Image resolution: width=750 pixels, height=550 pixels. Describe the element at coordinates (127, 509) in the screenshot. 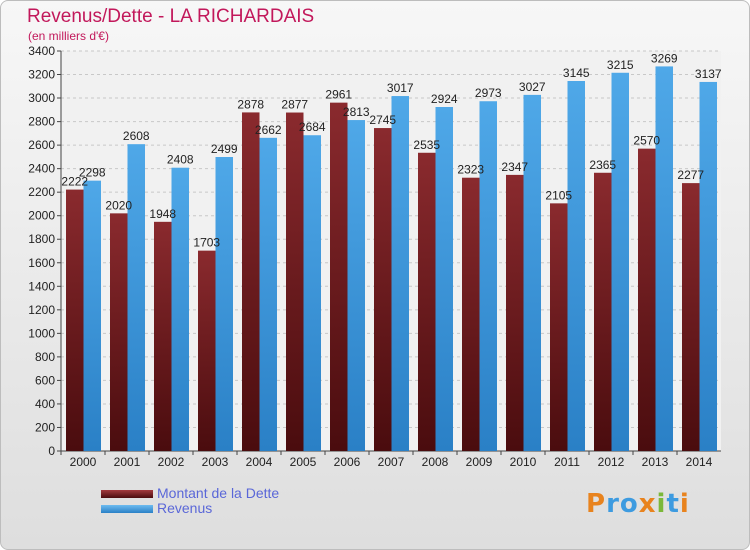

I see `legend-swatch-revenus` at that location.